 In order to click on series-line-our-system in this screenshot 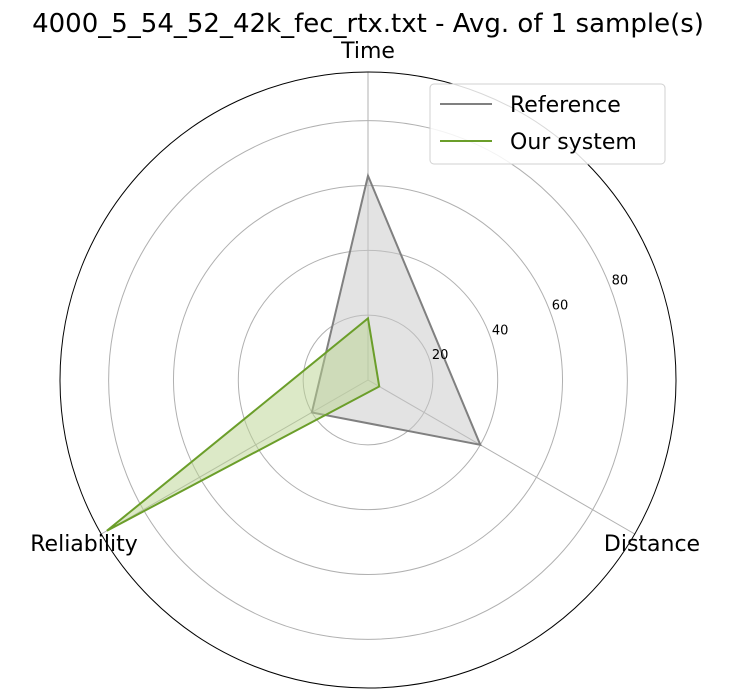, I will do `click(243, 424)`.